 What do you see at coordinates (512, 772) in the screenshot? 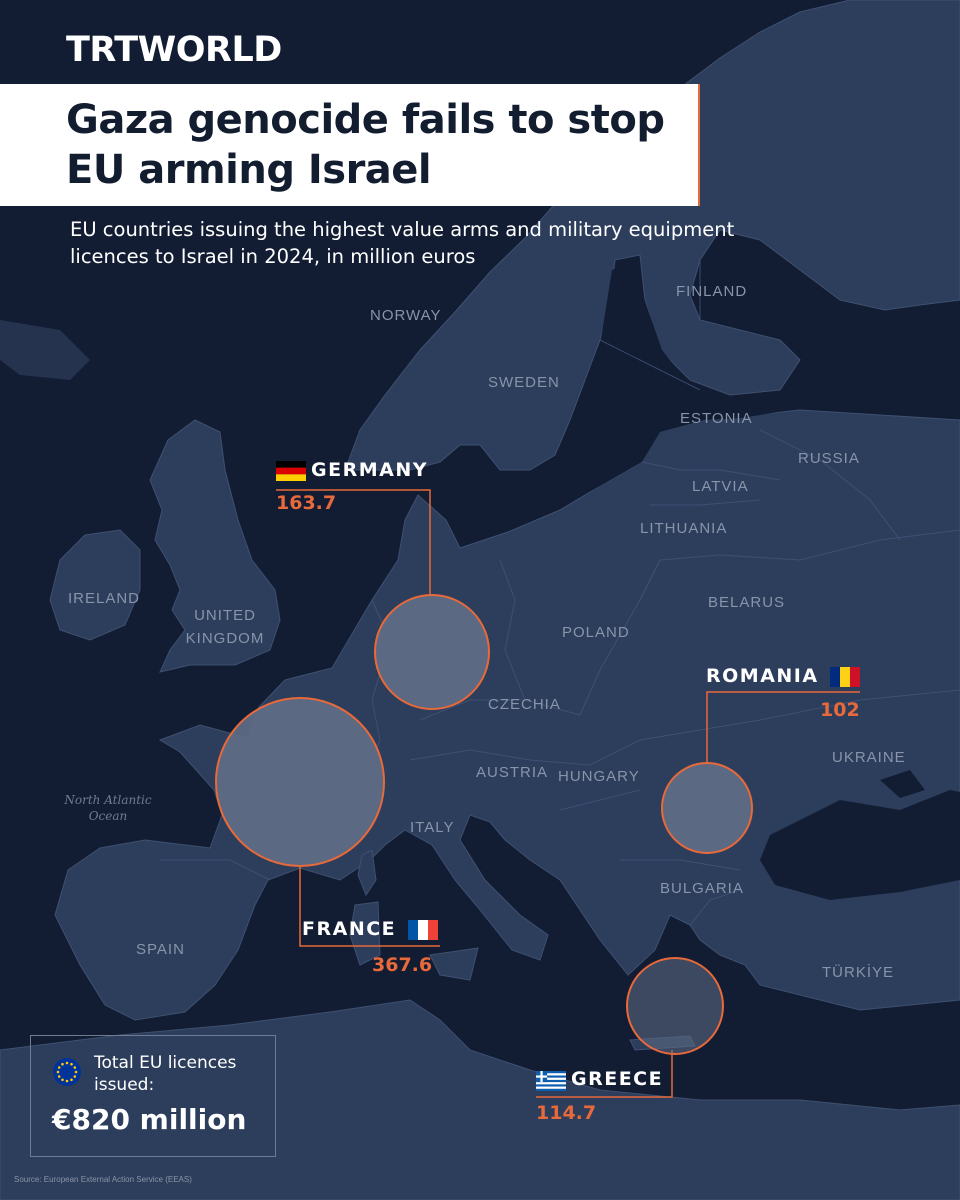
I see `map-label-austria: AUSTRIA` at bounding box center [512, 772].